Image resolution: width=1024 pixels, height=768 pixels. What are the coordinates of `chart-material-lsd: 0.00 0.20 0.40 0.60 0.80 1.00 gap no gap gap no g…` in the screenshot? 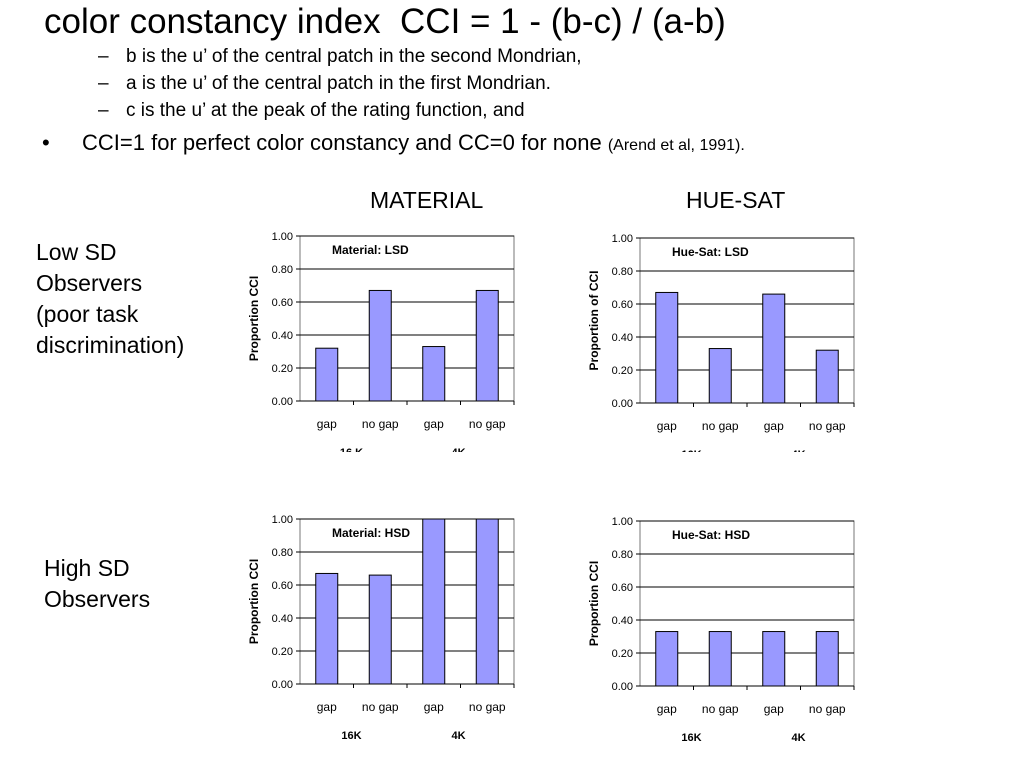 It's located at (388, 336).